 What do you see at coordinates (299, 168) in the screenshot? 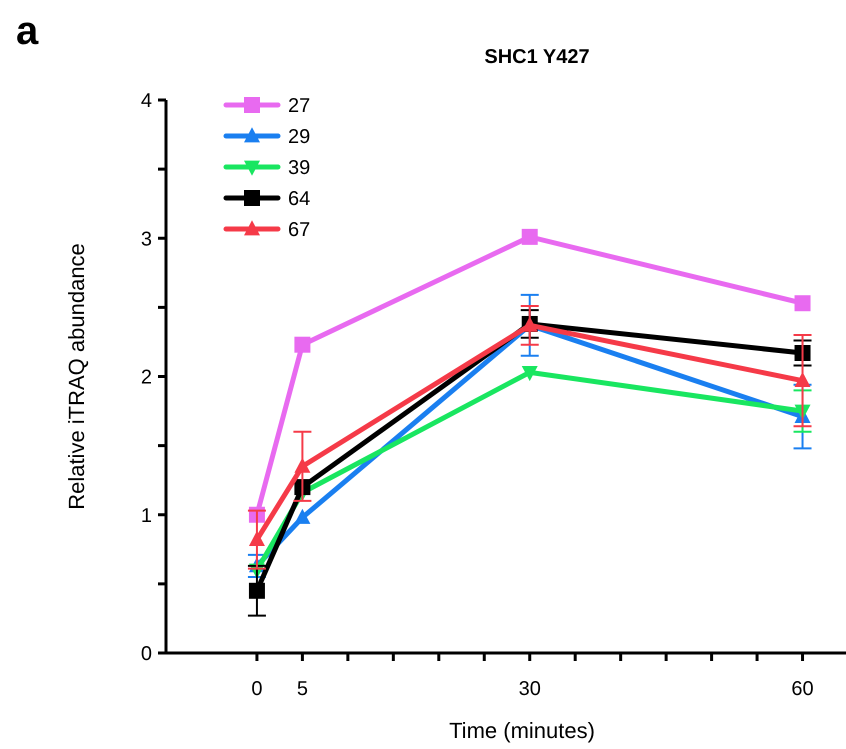
I see `legend-label: 39` at bounding box center [299, 168].